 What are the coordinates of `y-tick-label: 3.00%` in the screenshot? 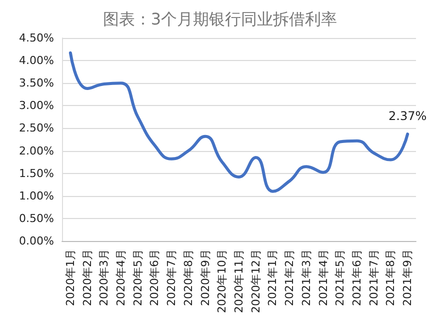 It's located at (36, 105).